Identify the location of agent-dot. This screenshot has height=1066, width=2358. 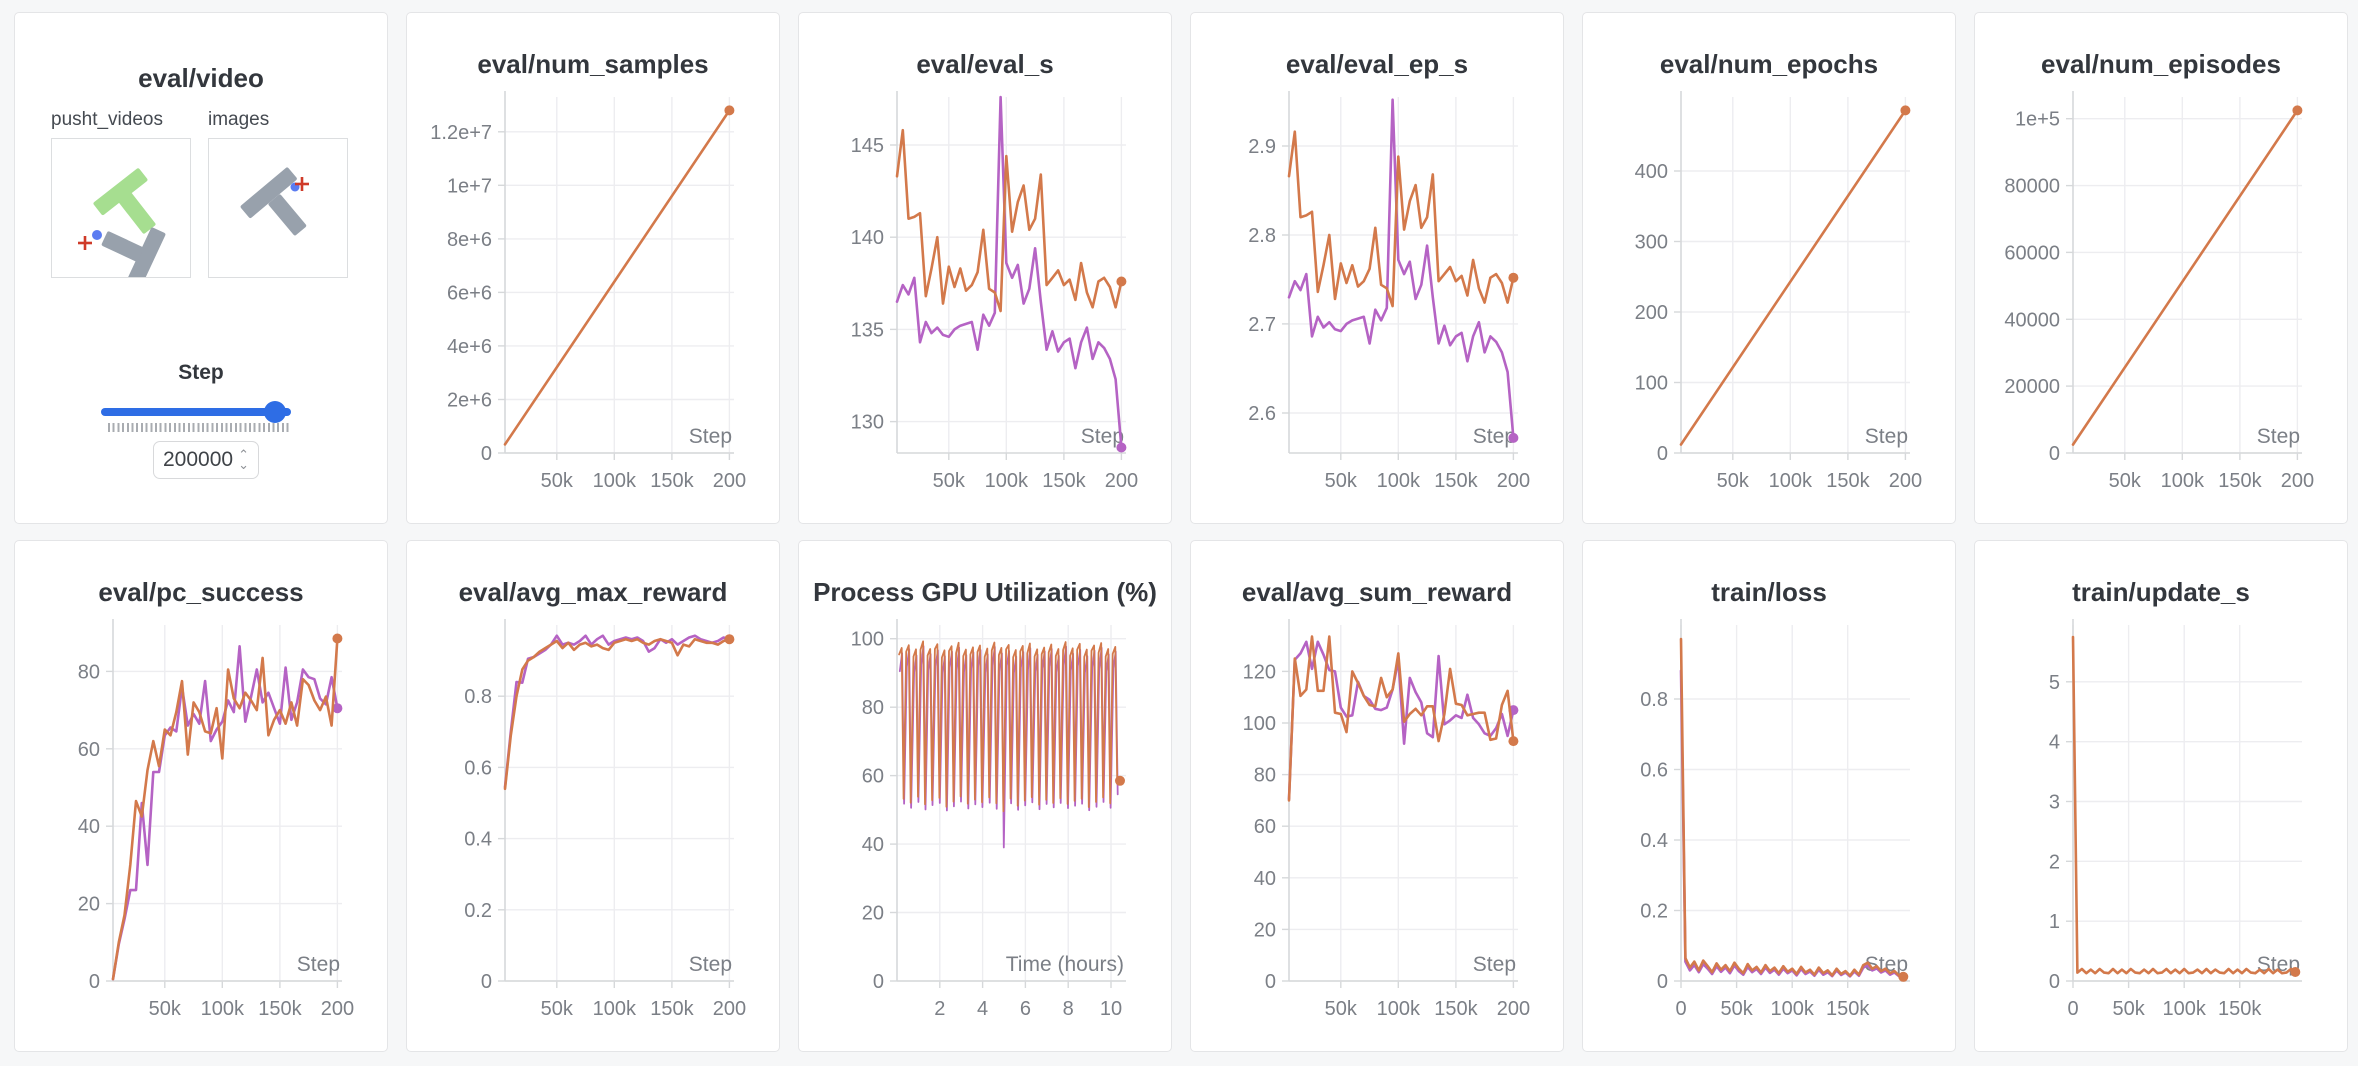
(97, 235).